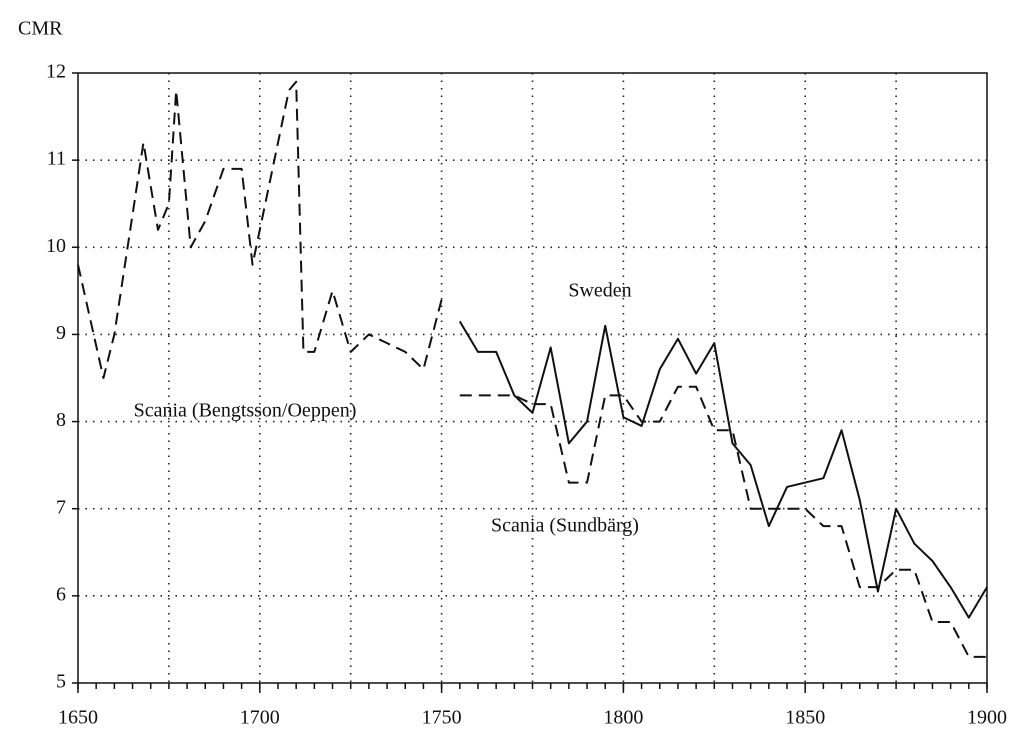 The height and width of the screenshot is (750, 1018). What do you see at coordinates (245, 411) in the screenshot?
I see `series-label: Scania (Bengtsson/Oeppen)` at bounding box center [245, 411].